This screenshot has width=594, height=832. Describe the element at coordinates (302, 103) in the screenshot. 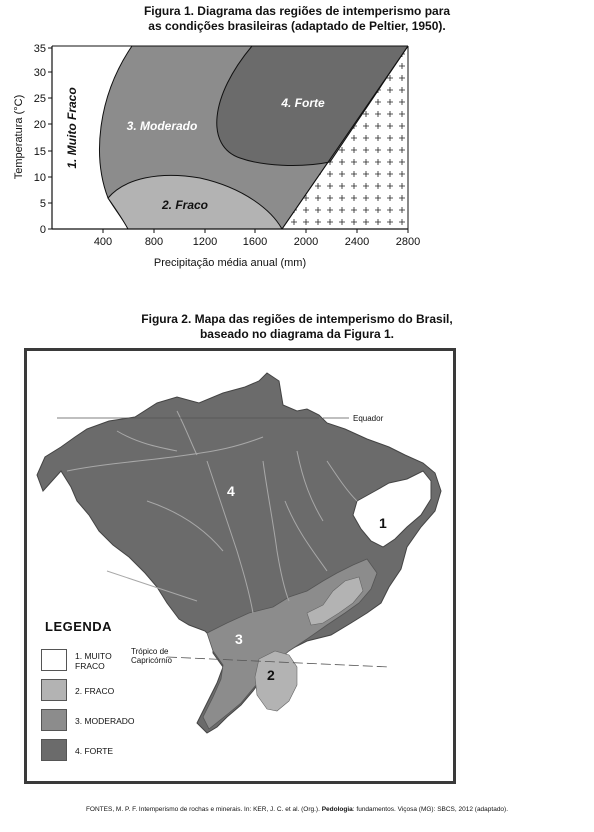

I see `region-forte-label: 4. Forte` at that location.